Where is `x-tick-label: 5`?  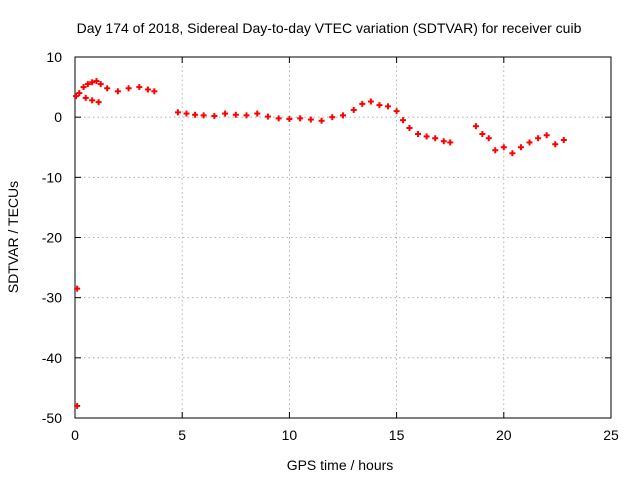
x-tick-label: 5 is located at coordinates (182, 435).